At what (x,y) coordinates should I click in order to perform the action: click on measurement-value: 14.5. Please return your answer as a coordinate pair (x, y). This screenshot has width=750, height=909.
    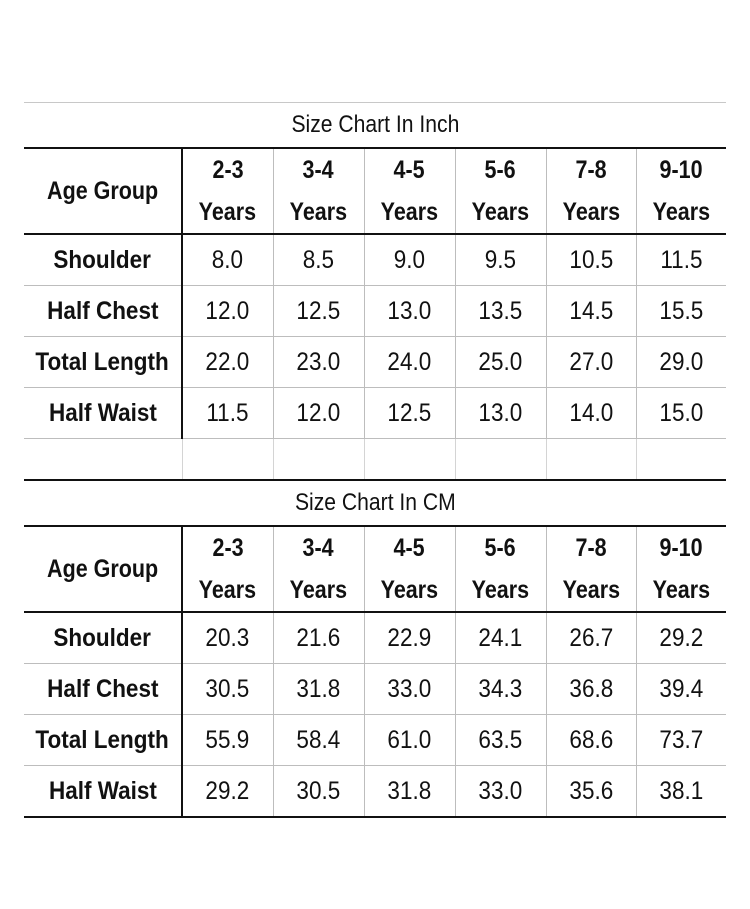
    Looking at the image, I should click on (590, 311).